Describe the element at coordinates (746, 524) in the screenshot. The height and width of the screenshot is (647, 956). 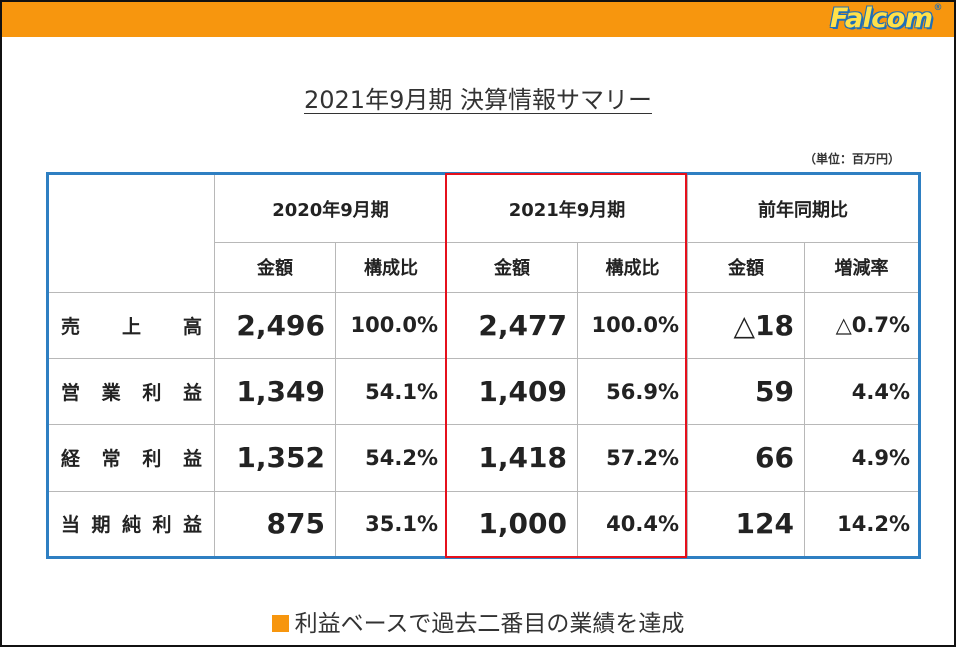
I see `amount-cell: 124` at that location.